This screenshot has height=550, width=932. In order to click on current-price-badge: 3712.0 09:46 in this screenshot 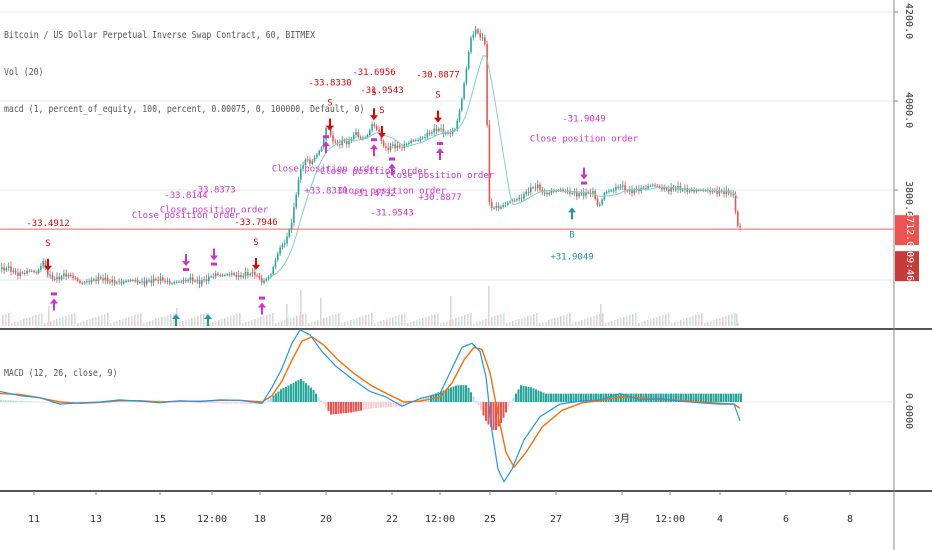, I will do `click(907, 246)`.